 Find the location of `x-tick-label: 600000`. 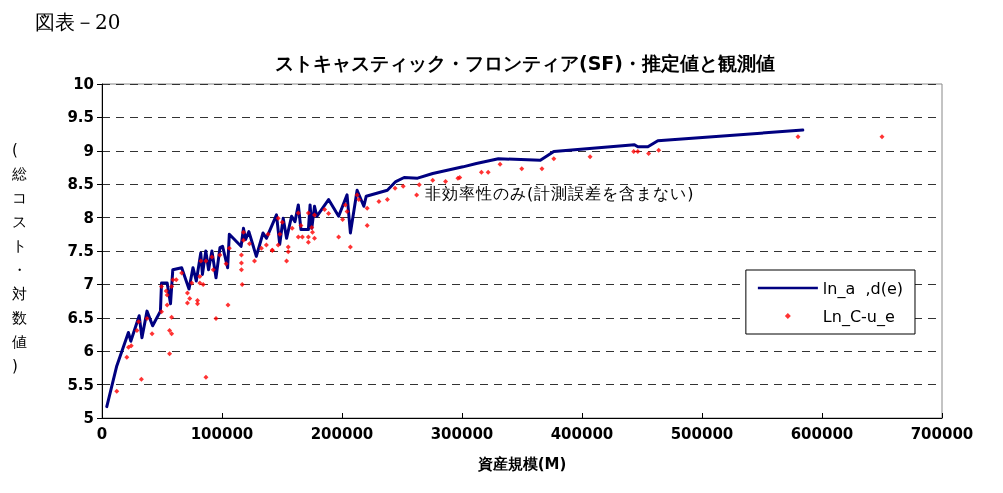

x-tick-label: 600000 is located at coordinates (822, 433).